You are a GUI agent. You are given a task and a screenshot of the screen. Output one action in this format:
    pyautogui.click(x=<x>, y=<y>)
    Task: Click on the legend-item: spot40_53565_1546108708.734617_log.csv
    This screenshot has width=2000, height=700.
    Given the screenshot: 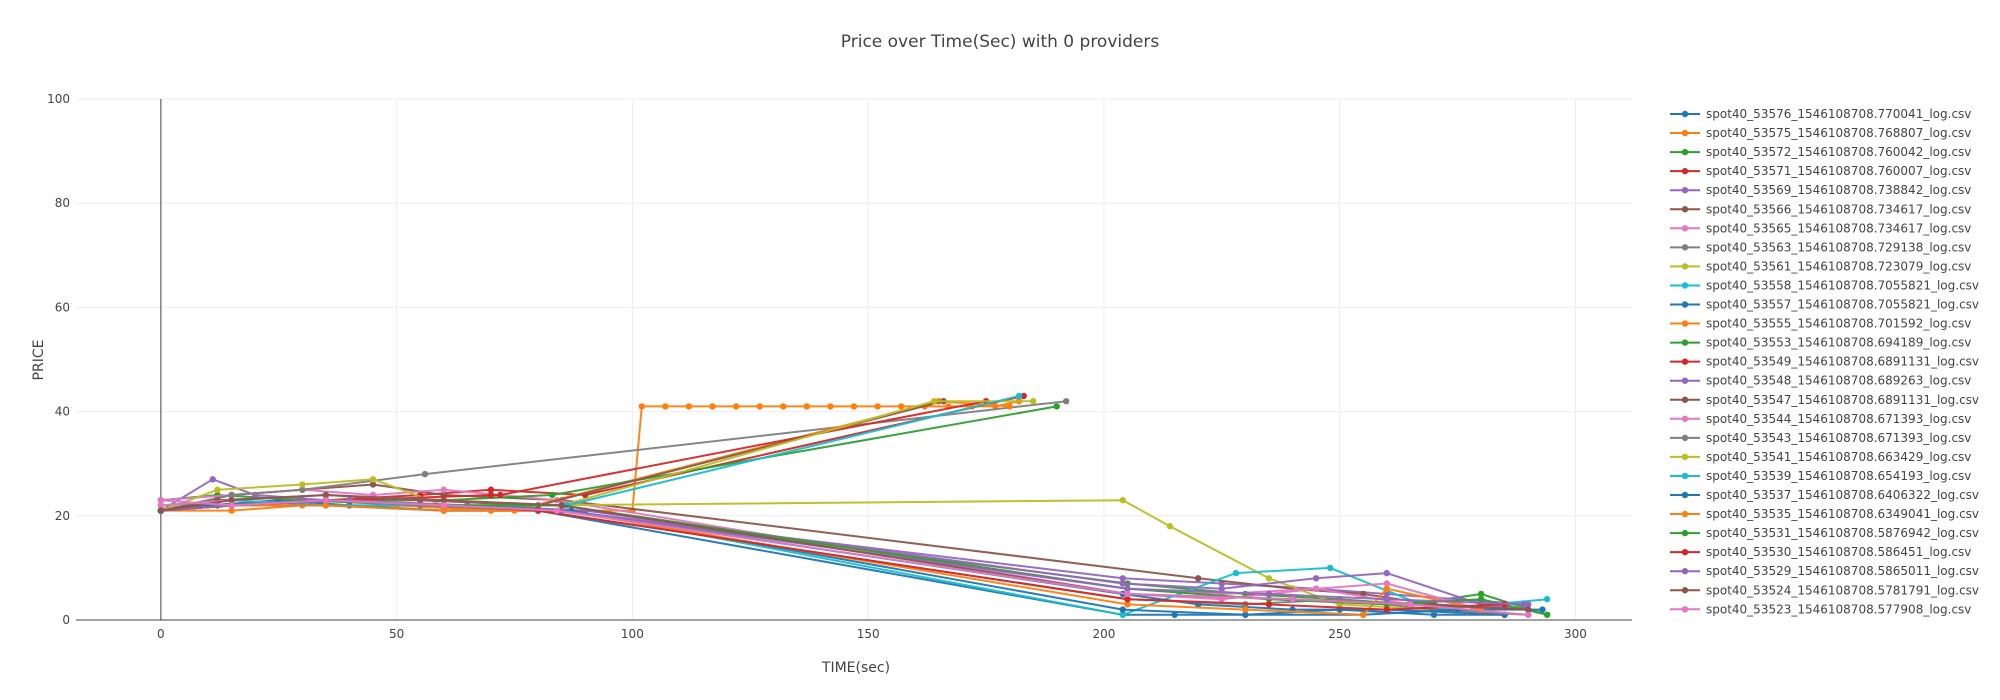 What is the action you would take?
    pyautogui.click(x=1820, y=228)
    